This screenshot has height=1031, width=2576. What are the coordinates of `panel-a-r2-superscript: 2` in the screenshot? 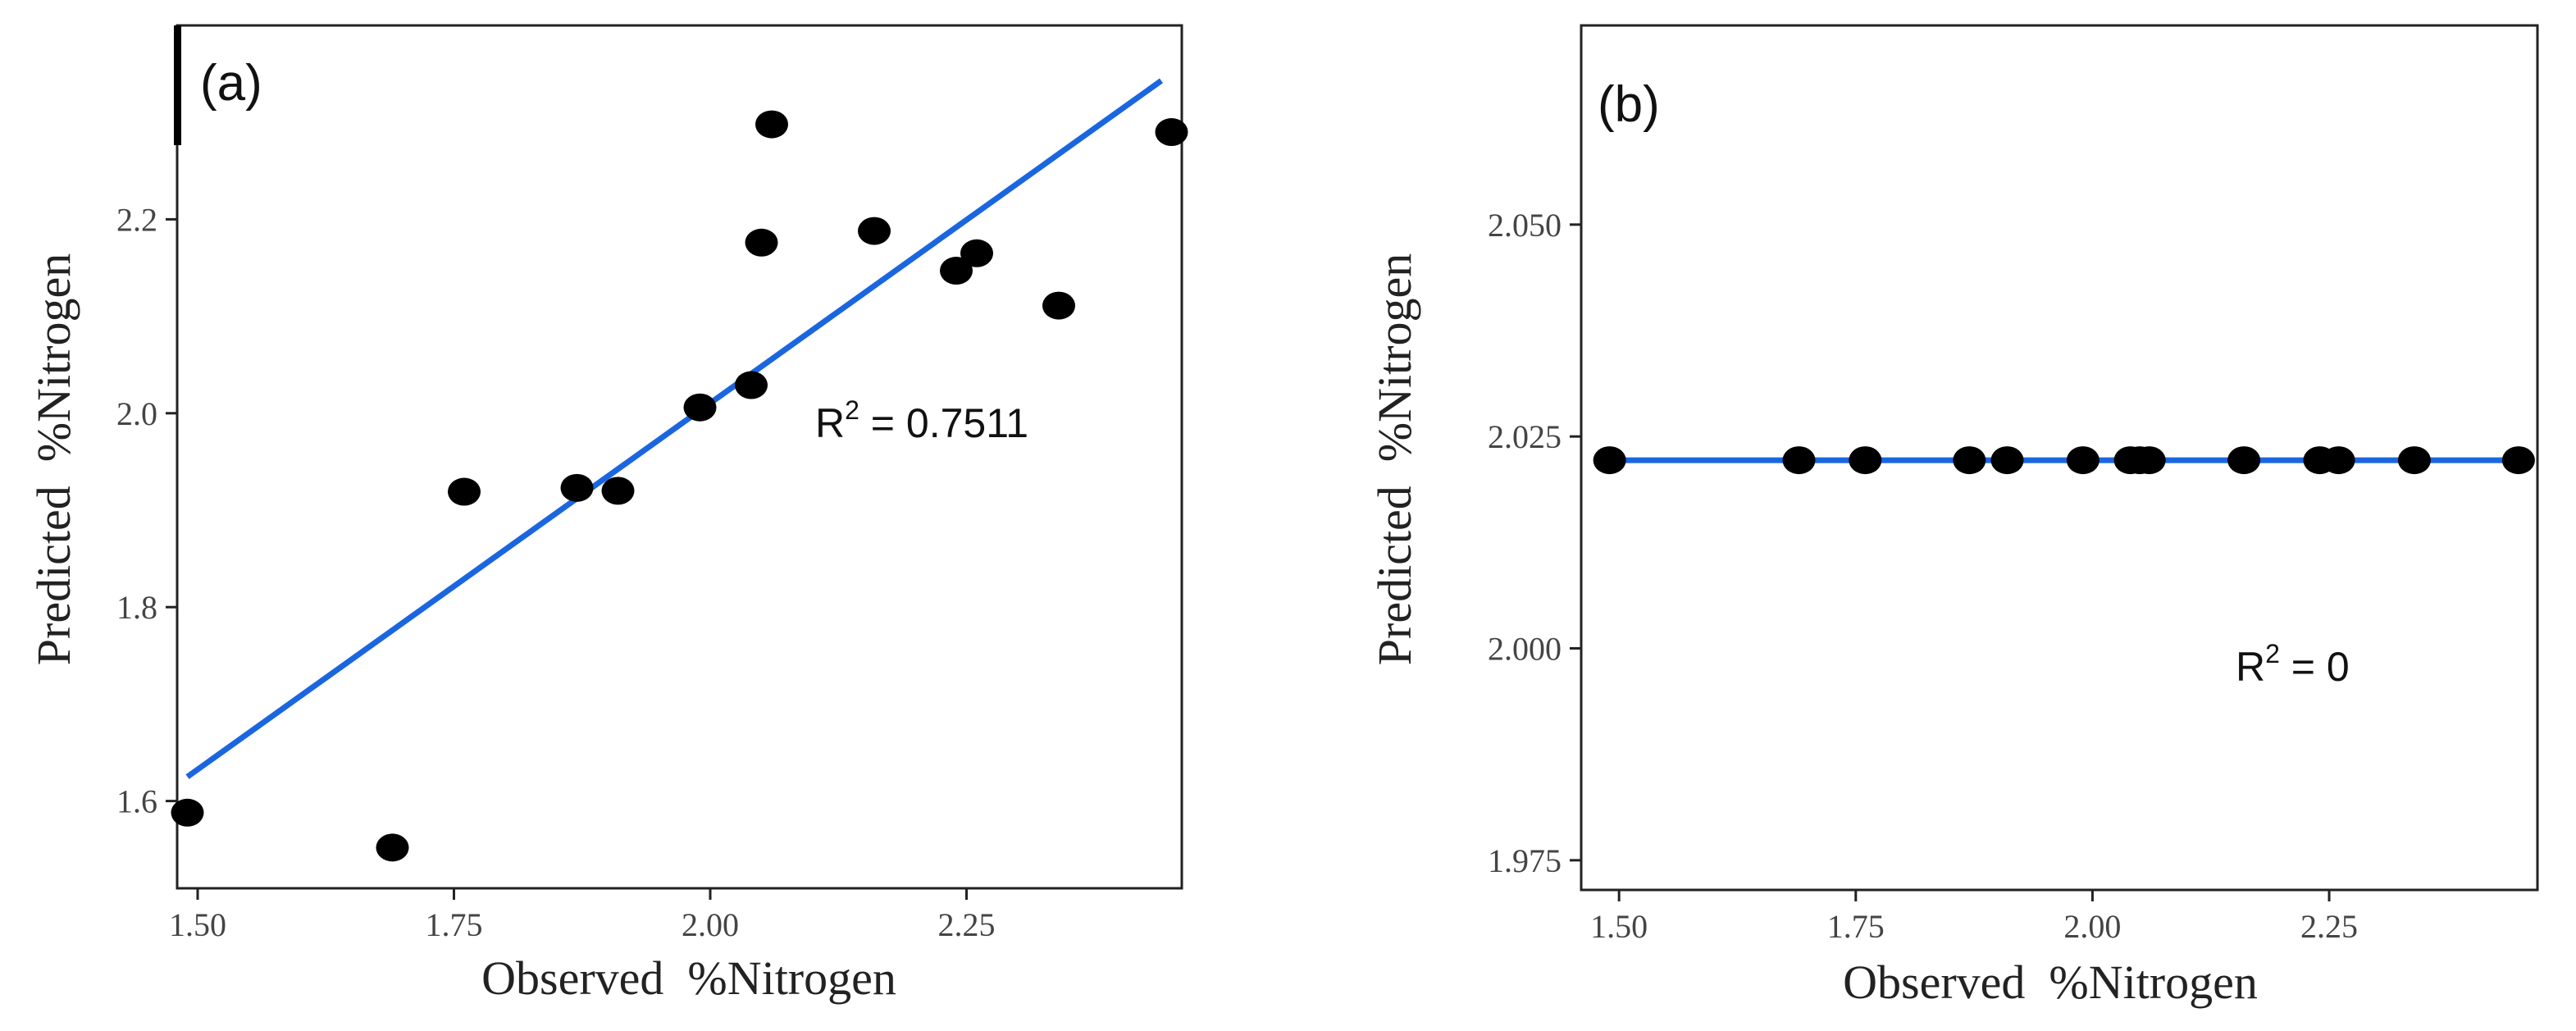 It's located at (852, 410).